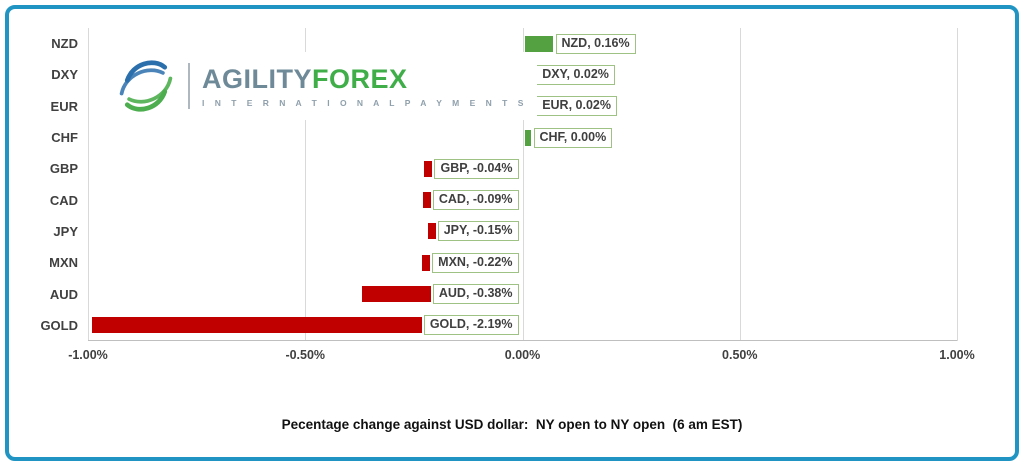  Describe the element at coordinates (305, 355) in the screenshot. I see `tick-label: -0.50%` at that location.